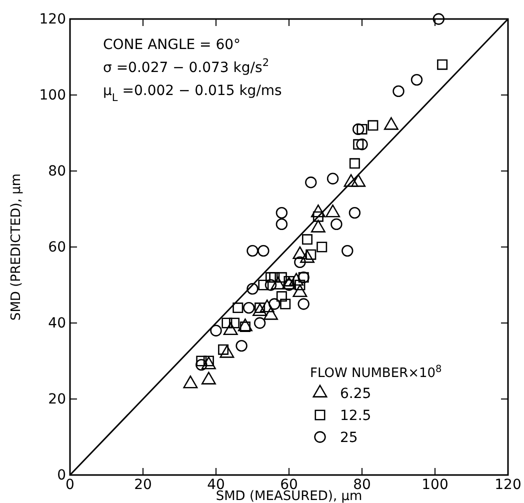  Describe the element at coordinates (143, 484) in the screenshot. I see `x-tick-label: 20` at that location.